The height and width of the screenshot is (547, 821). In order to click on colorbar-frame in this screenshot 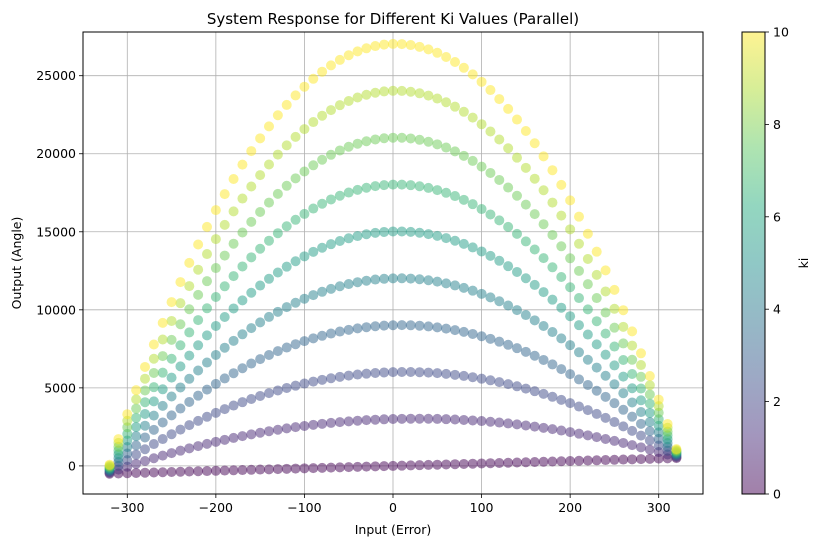, I will do `click(753, 263)`.